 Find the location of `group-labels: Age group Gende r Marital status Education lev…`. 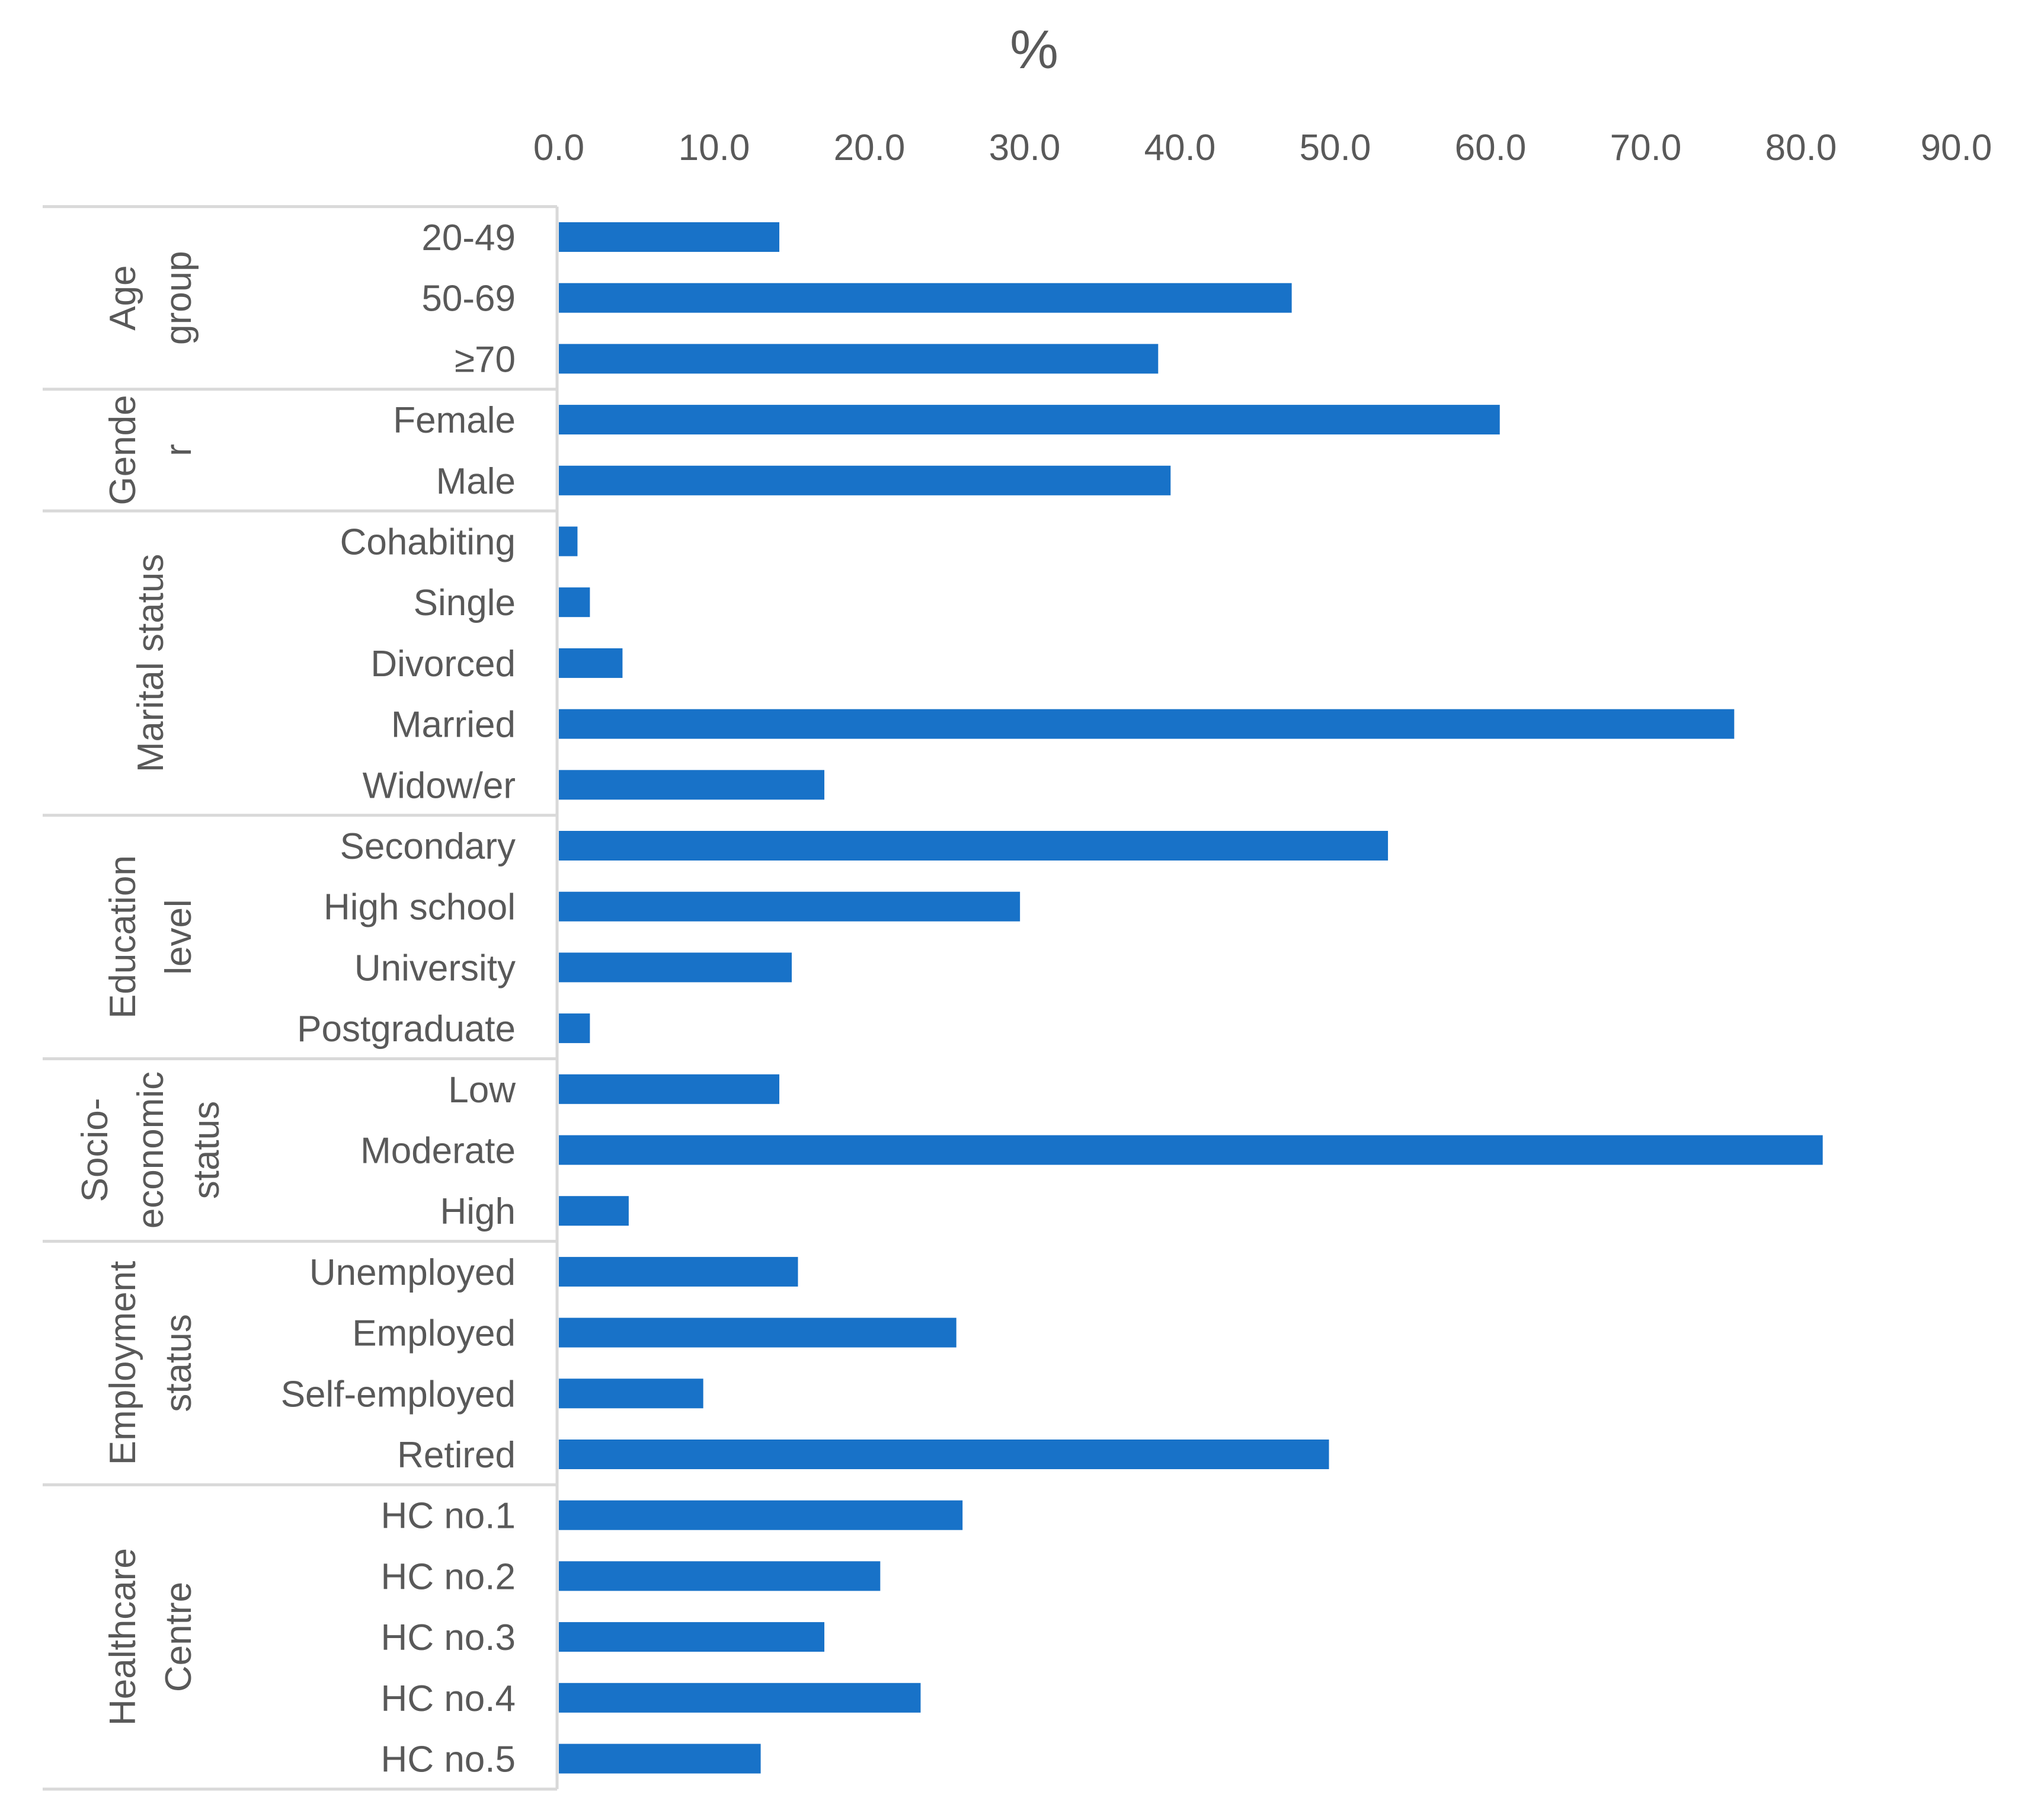

group-labels: Age group Gende r Marital status Education lev… is located at coordinates (151, 988).